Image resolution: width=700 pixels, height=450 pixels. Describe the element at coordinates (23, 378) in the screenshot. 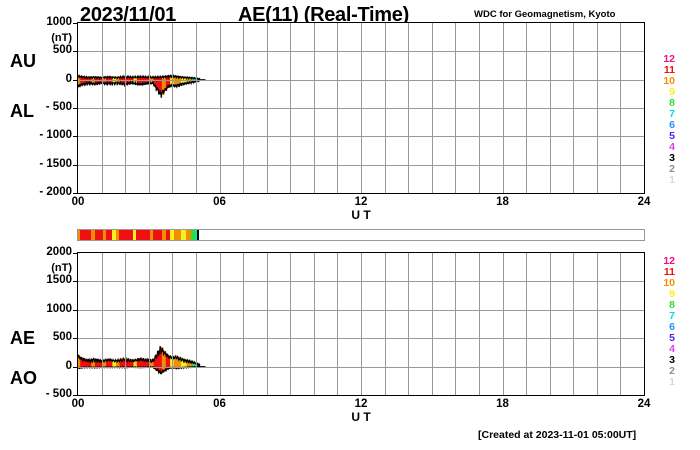

I see `series-label-ao: AO` at that location.